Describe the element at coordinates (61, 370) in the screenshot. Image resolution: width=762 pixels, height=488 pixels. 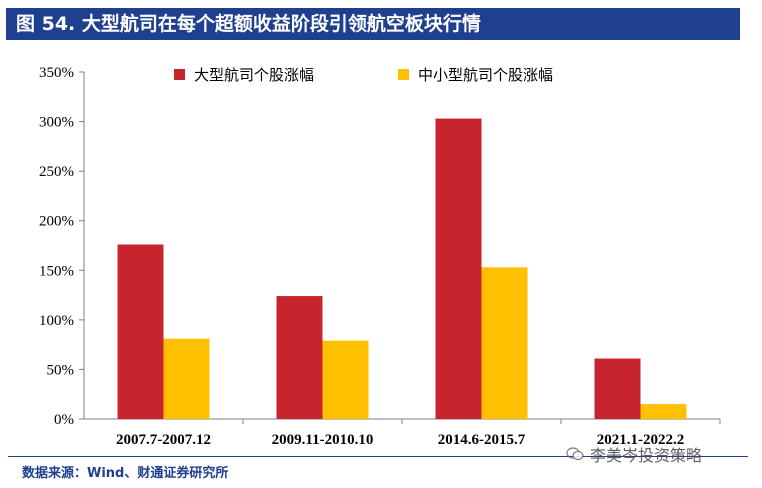
I see `y-tick-label: 50%` at that location.